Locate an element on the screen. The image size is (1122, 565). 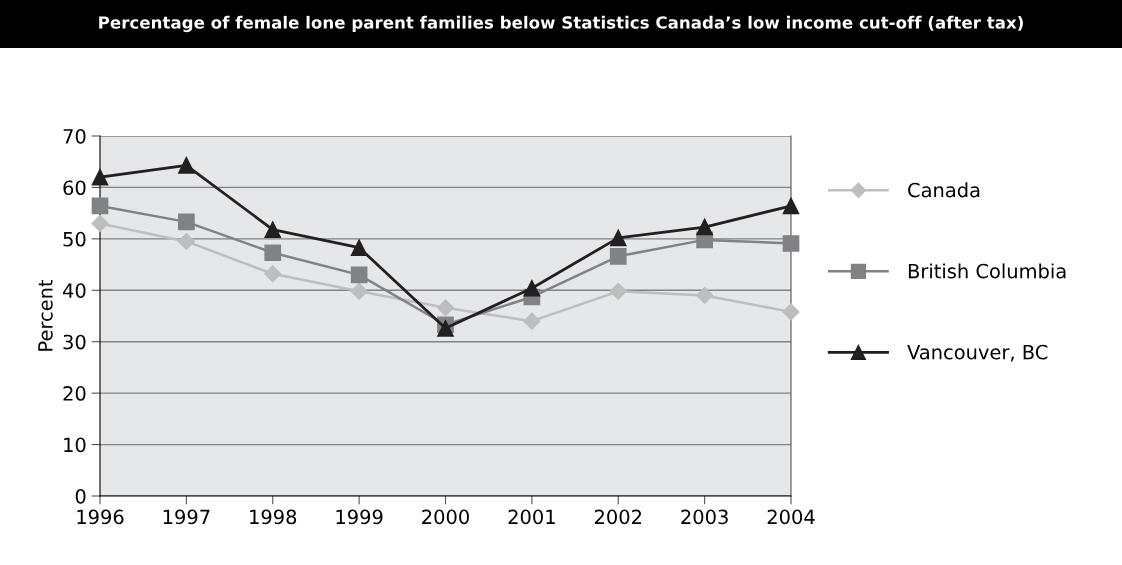
x-tick-label: 1999 is located at coordinates (359, 517).